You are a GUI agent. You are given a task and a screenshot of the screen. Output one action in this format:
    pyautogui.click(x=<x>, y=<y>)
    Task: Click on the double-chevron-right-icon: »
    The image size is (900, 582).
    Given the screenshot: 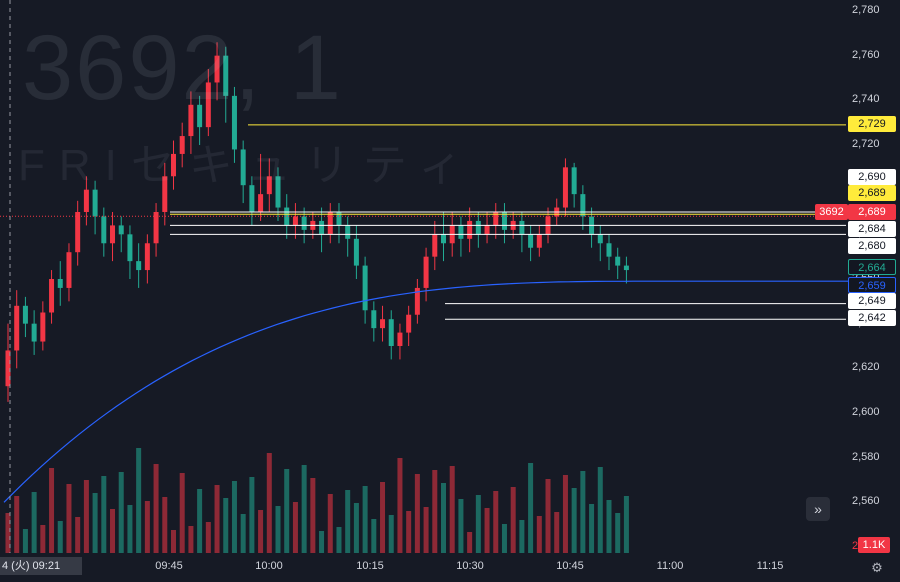 What is the action you would take?
    pyautogui.click(x=818, y=509)
    